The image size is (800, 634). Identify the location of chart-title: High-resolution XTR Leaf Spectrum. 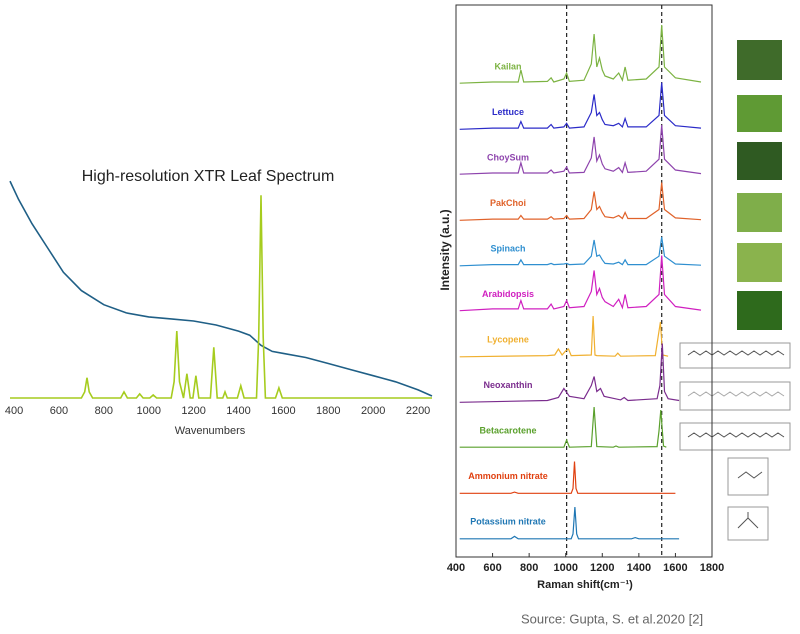
(208, 176).